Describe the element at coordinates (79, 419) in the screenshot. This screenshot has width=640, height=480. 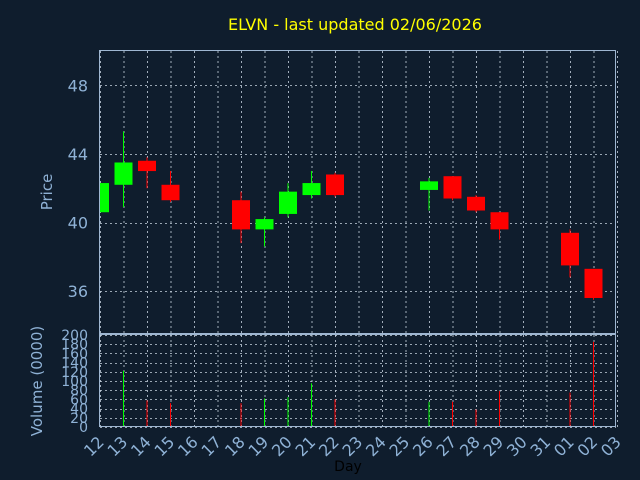
I see `volume-tick-label: 20` at that location.